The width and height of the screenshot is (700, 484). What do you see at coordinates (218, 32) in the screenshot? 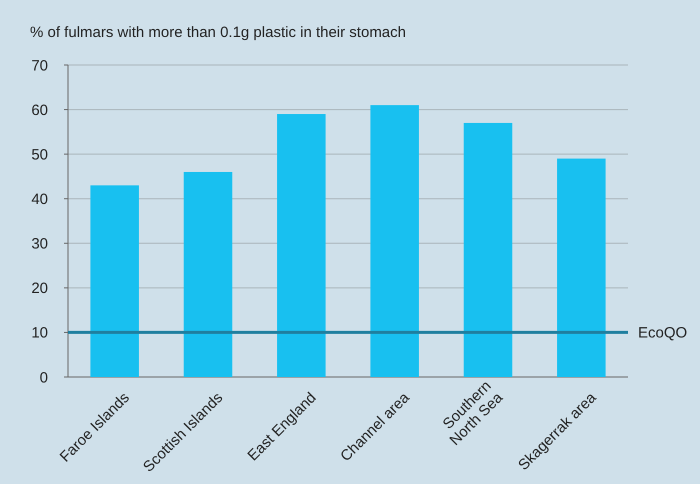
I see `chart-title: % of fulmars with more than 0.1g plastic in their stomach` at bounding box center [218, 32].